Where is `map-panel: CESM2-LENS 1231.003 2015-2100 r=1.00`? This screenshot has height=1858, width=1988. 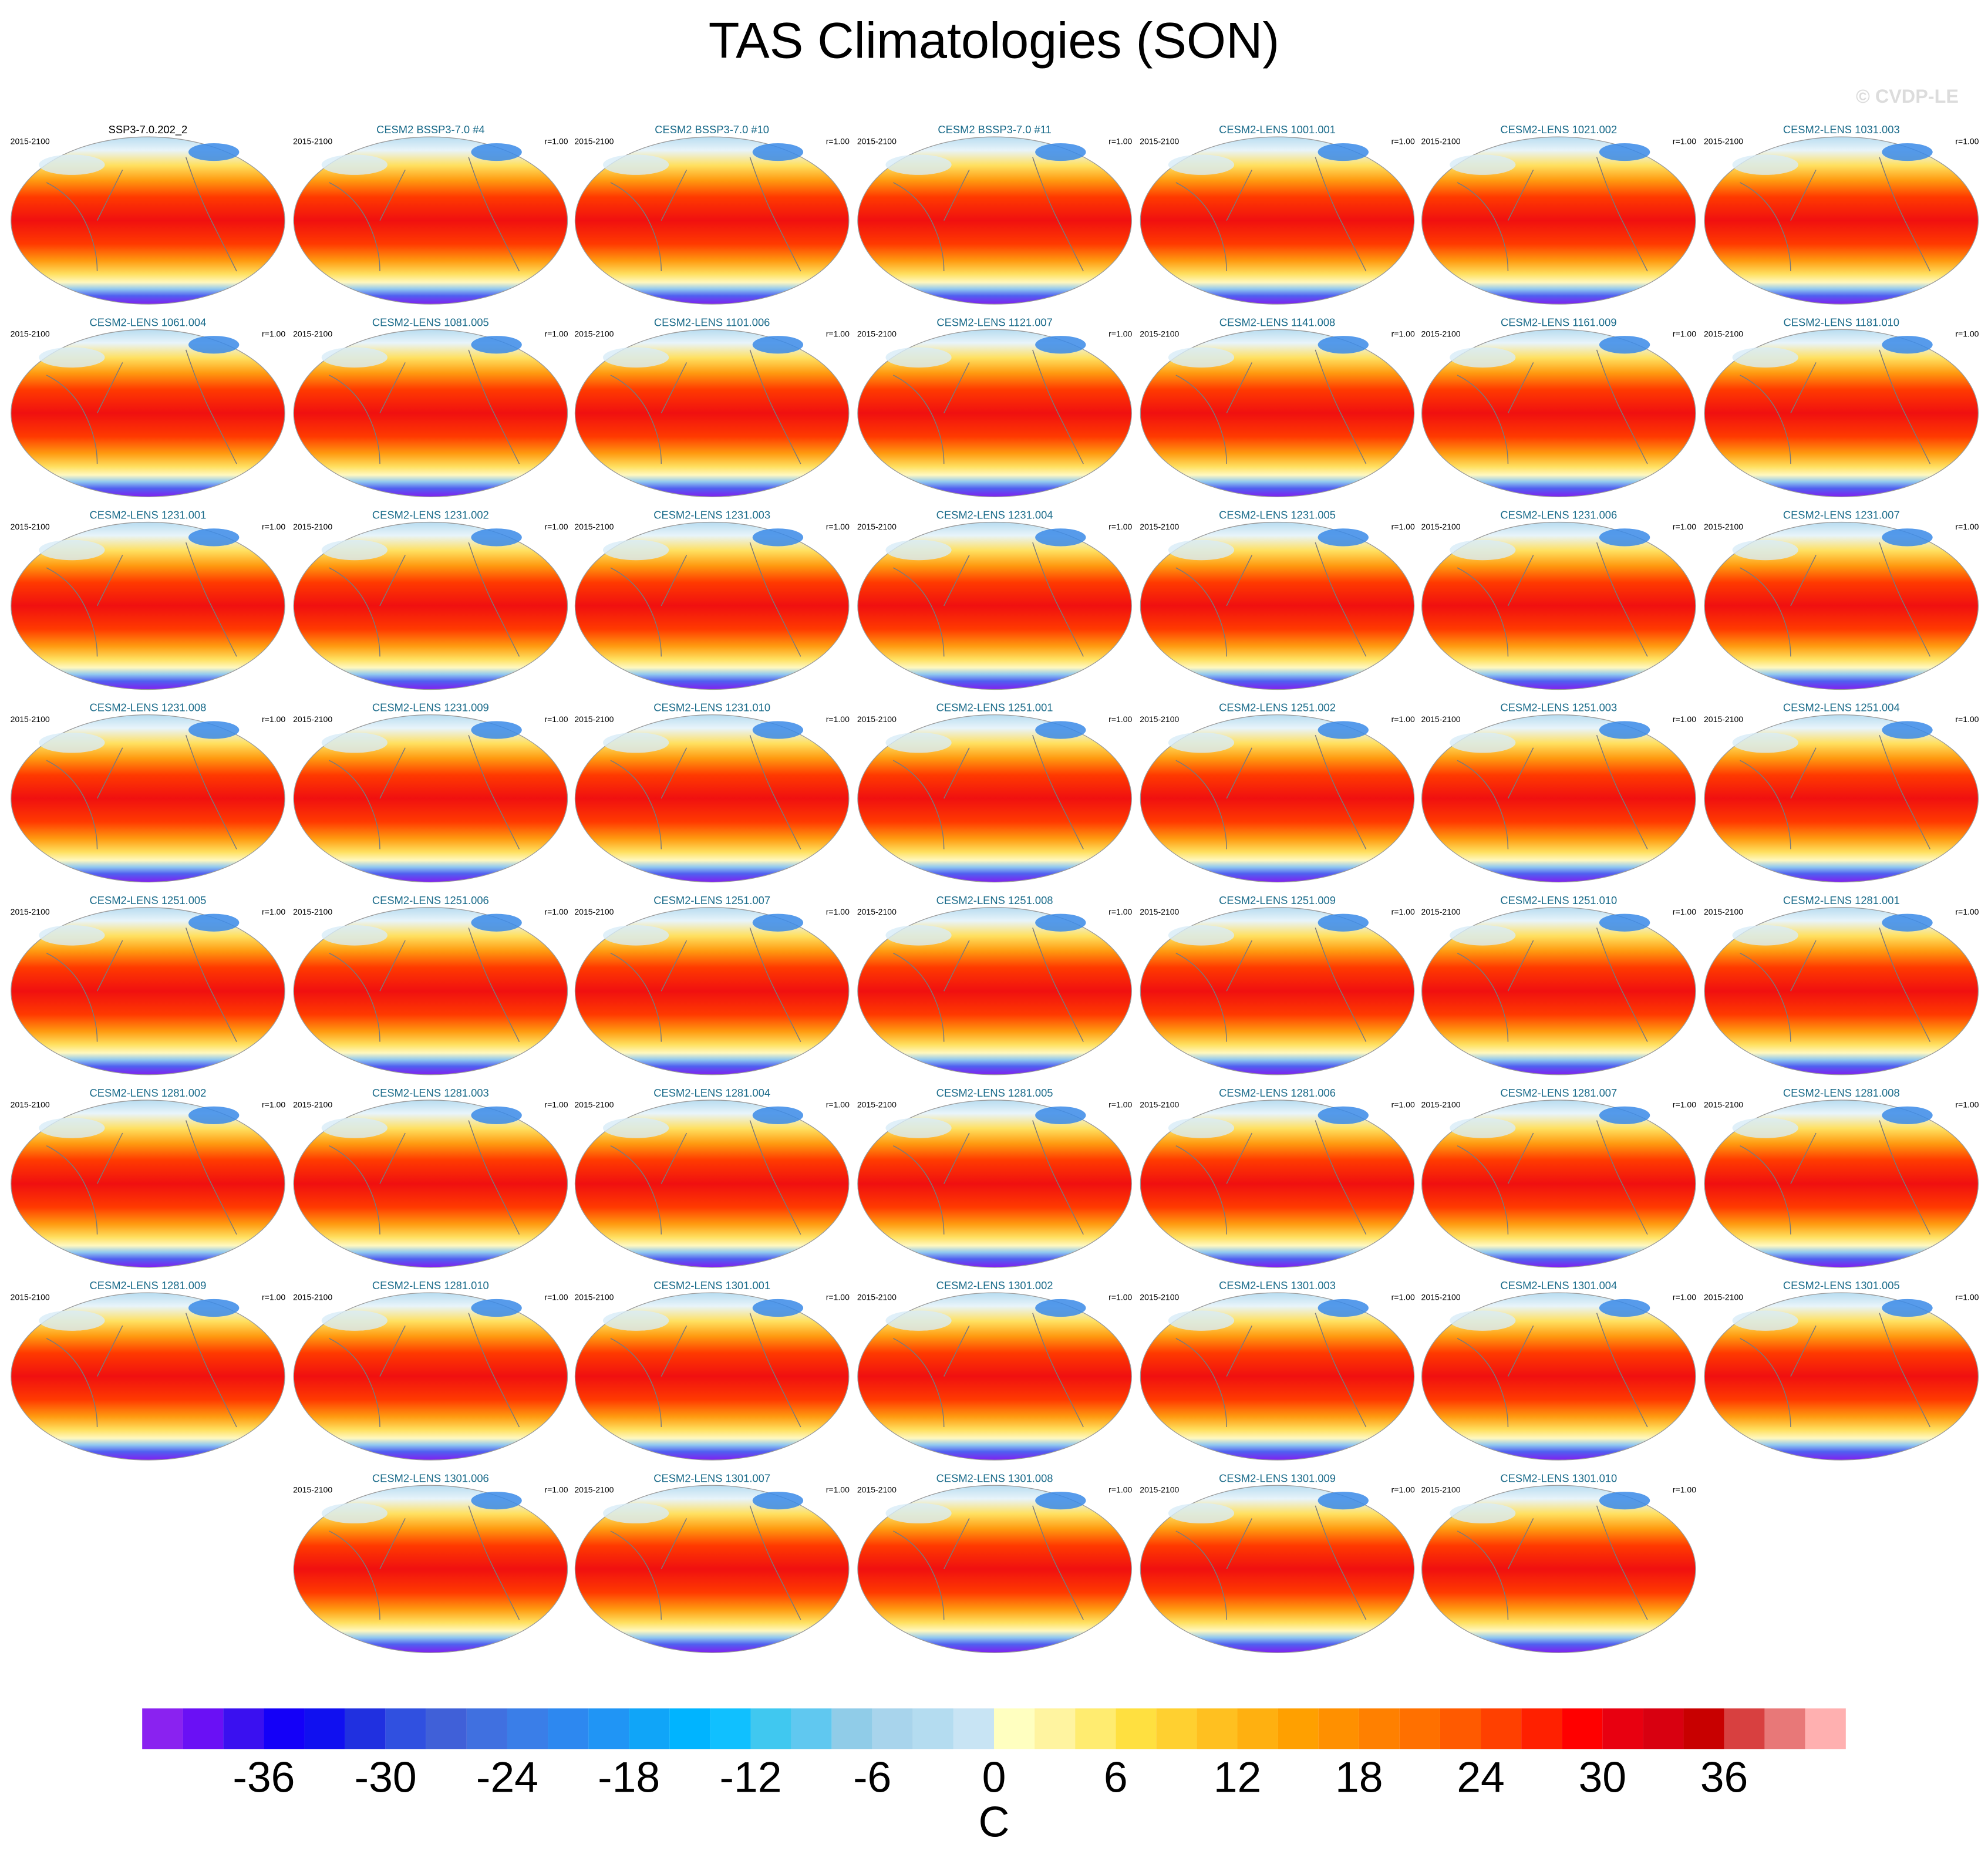 map-panel: CESM2-LENS 1231.003 2015-2100 r=1.00 is located at coordinates (712, 599).